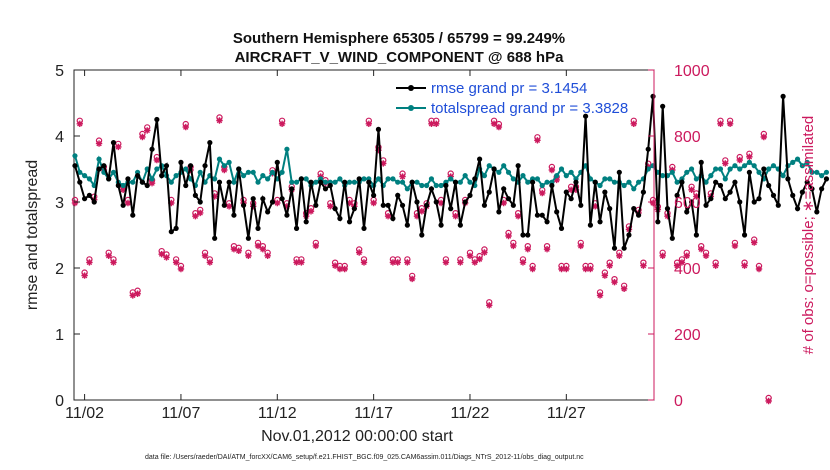  Describe the element at coordinates (411, 88) in the screenshot. I see `legend-rmse-marker` at that location.